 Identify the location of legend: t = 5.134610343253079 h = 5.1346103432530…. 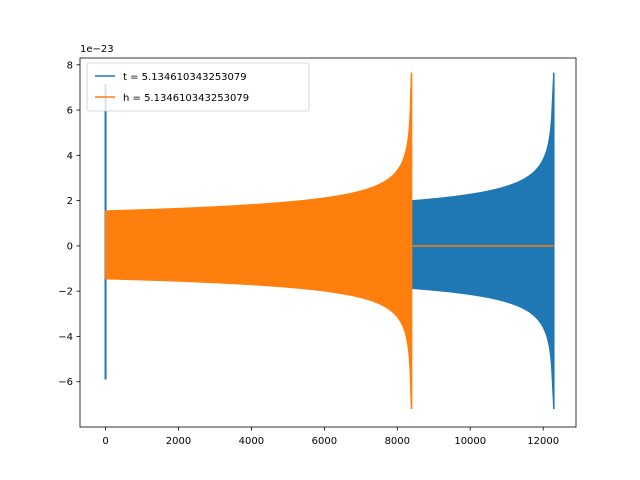
(198, 87).